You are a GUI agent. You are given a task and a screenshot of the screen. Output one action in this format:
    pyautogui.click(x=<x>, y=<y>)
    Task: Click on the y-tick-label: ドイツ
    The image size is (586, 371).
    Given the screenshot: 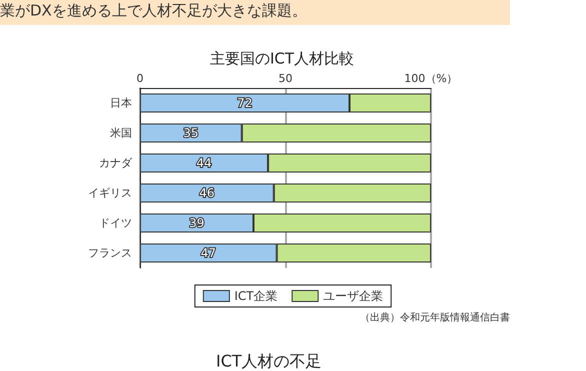 What is the action you would take?
    pyautogui.click(x=115, y=223)
    